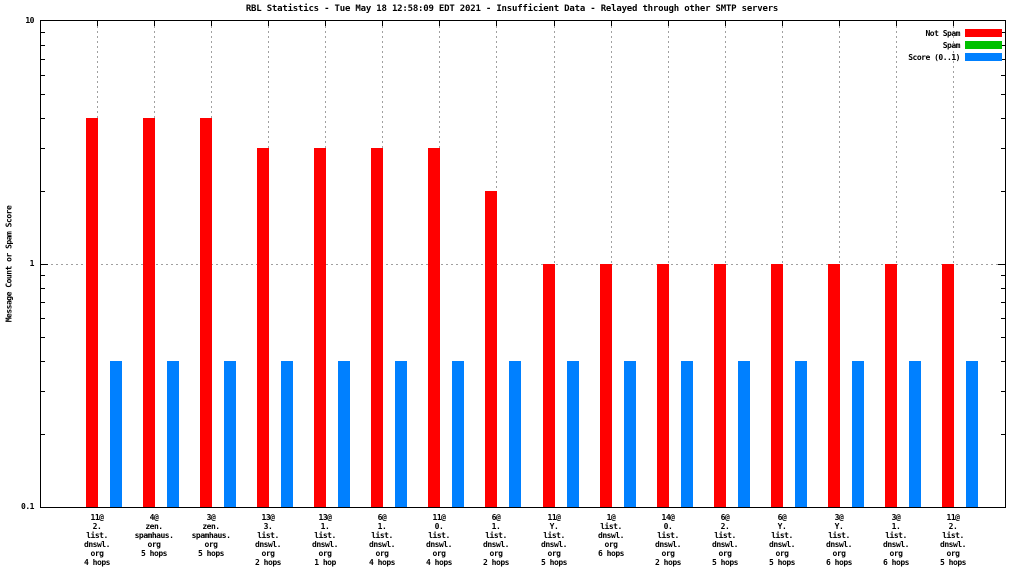  Describe the element at coordinates (97, 526) in the screenshot. I see `x-tick-label-line: 2.` at that location.